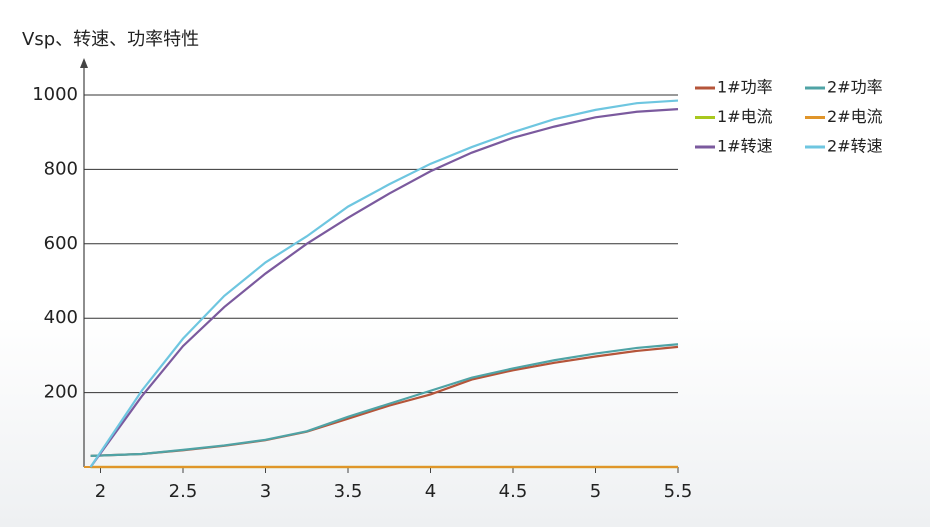  What do you see at coordinates (84, 63) in the screenshot?
I see `y-axis-arrow` at bounding box center [84, 63].